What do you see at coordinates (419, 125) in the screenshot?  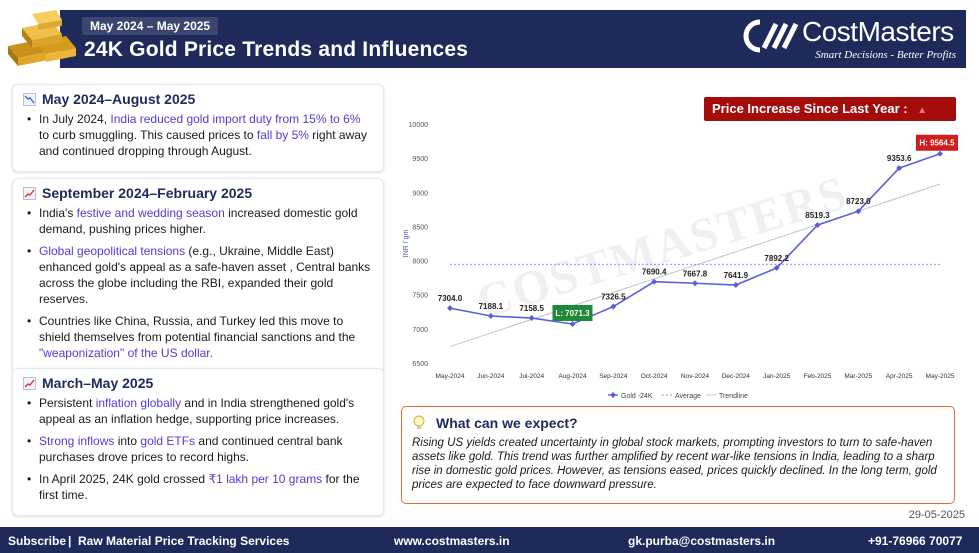 I see `y-tick-label: 10000` at bounding box center [419, 125].